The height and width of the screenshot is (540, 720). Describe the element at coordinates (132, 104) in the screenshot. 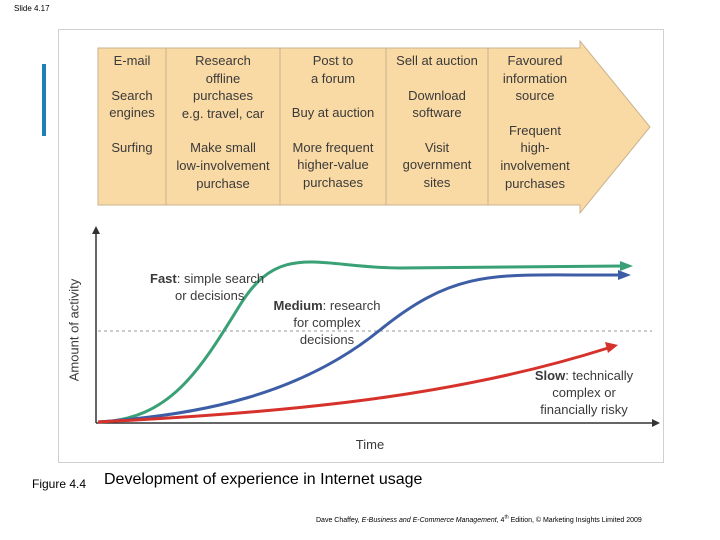

I see `banner-column-1: E-mail Search engines Surfing` at that location.